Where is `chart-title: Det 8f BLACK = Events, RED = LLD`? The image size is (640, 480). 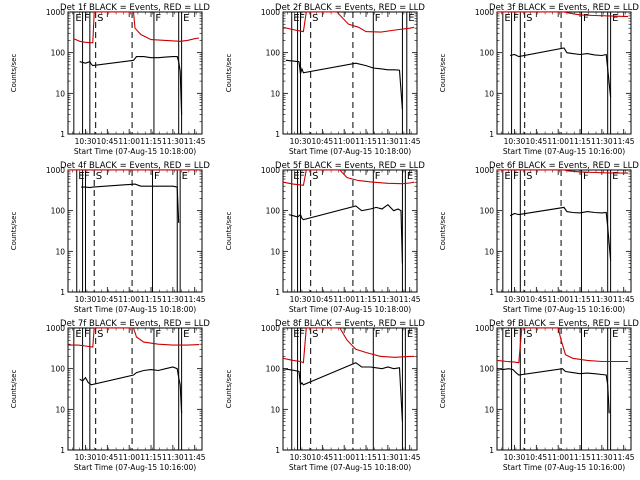
chart-title: Det 8f BLACK = Events, RED = LLD is located at coordinates (350, 324).